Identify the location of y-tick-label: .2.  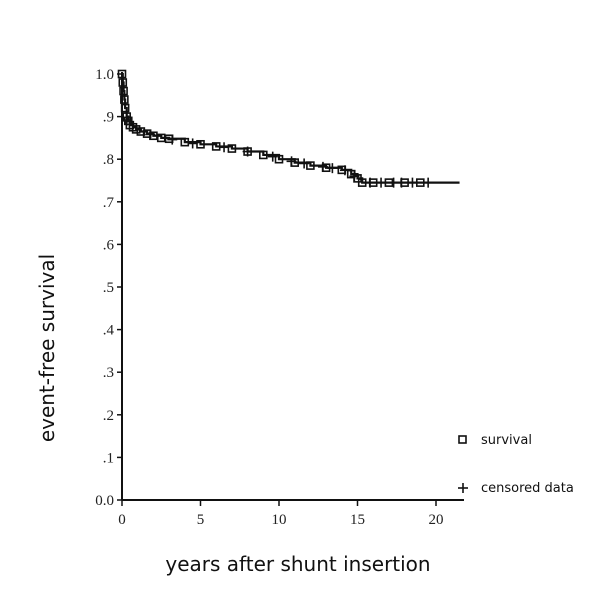
(108, 416).